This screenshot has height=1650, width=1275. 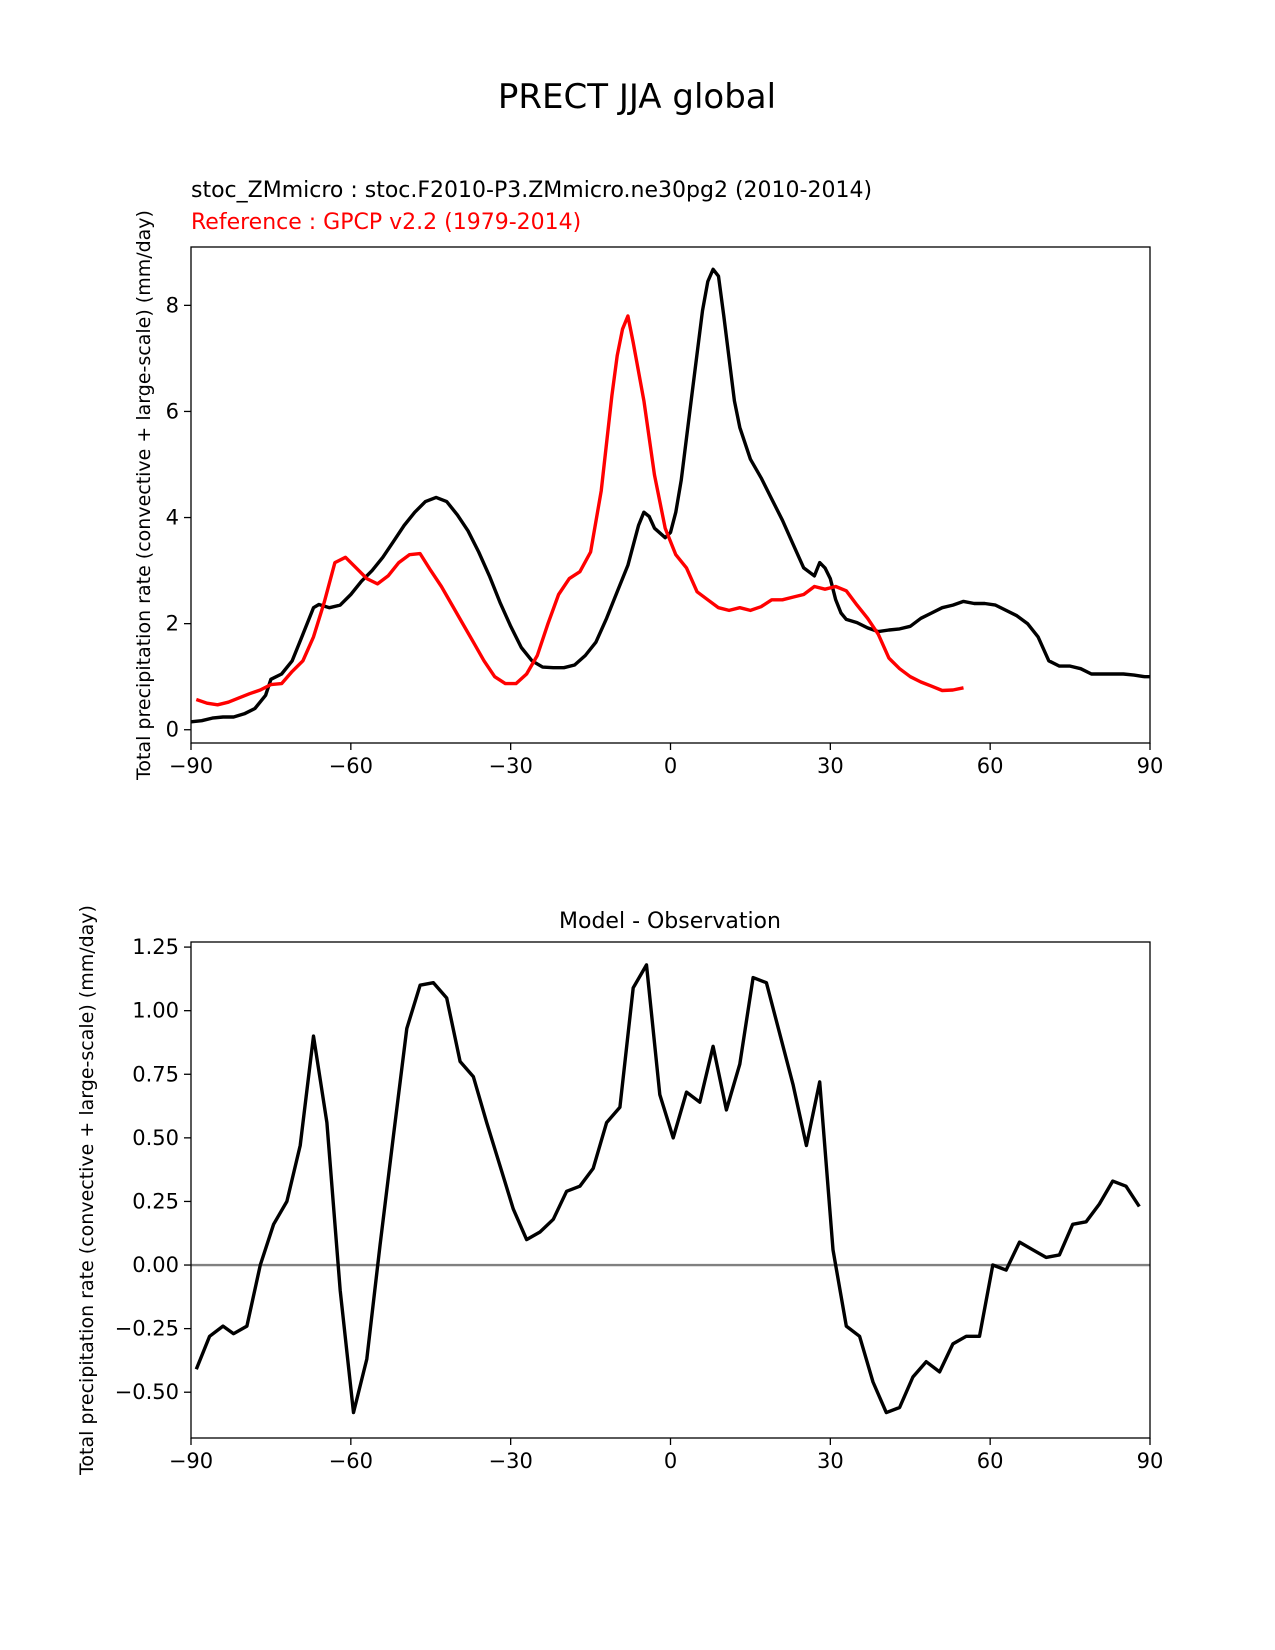 I want to click on bottom-y-tick-label: 0.50, so click(x=155, y=1138).